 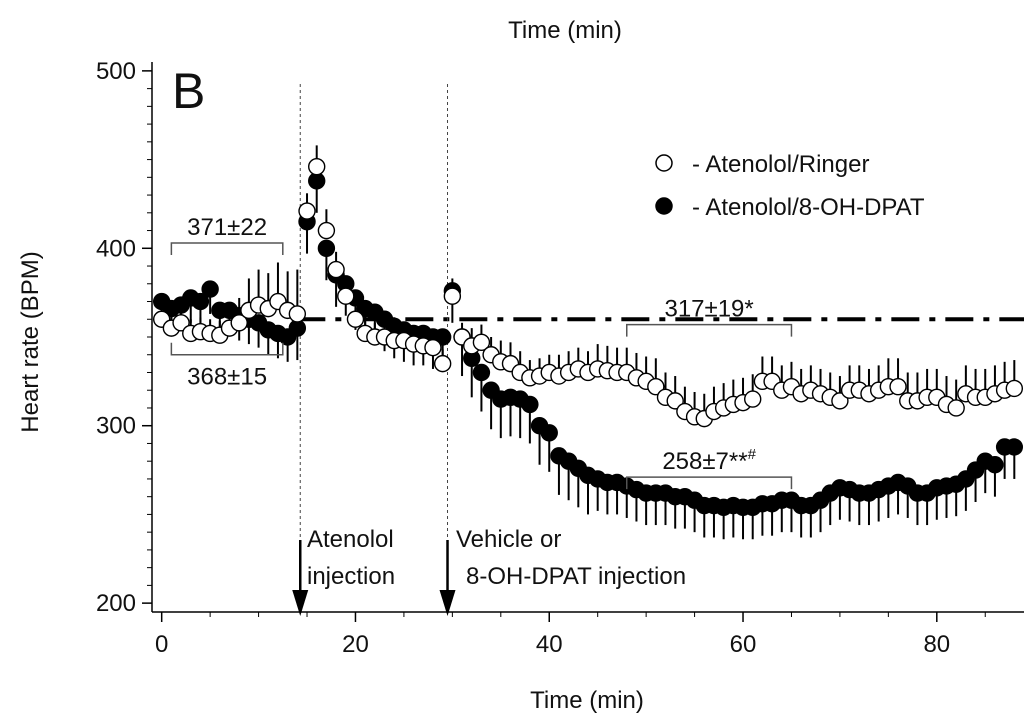 What do you see at coordinates (708, 309) in the screenshot?
I see `bracket-label: 317±19*` at bounding box center [708, 309].